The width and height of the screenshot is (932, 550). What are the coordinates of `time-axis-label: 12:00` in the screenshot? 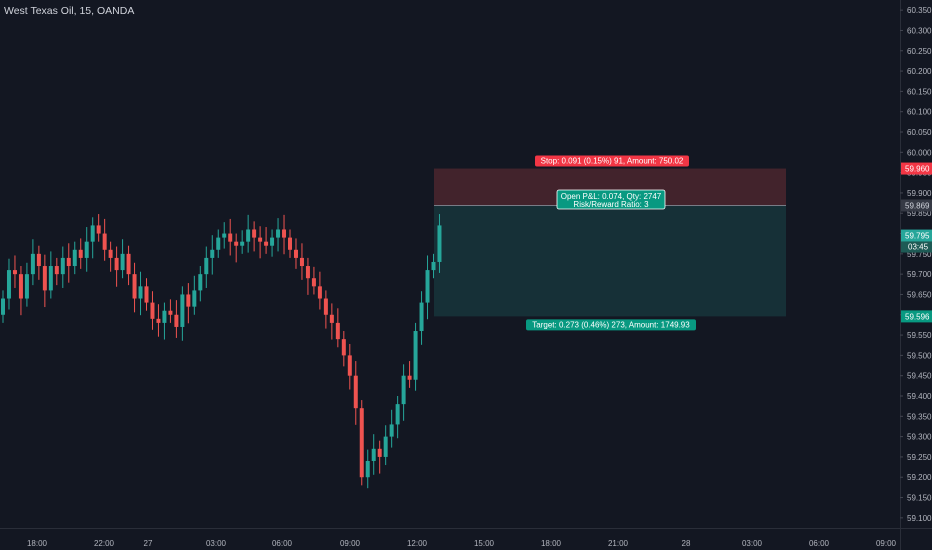 It's located at (417, 543).